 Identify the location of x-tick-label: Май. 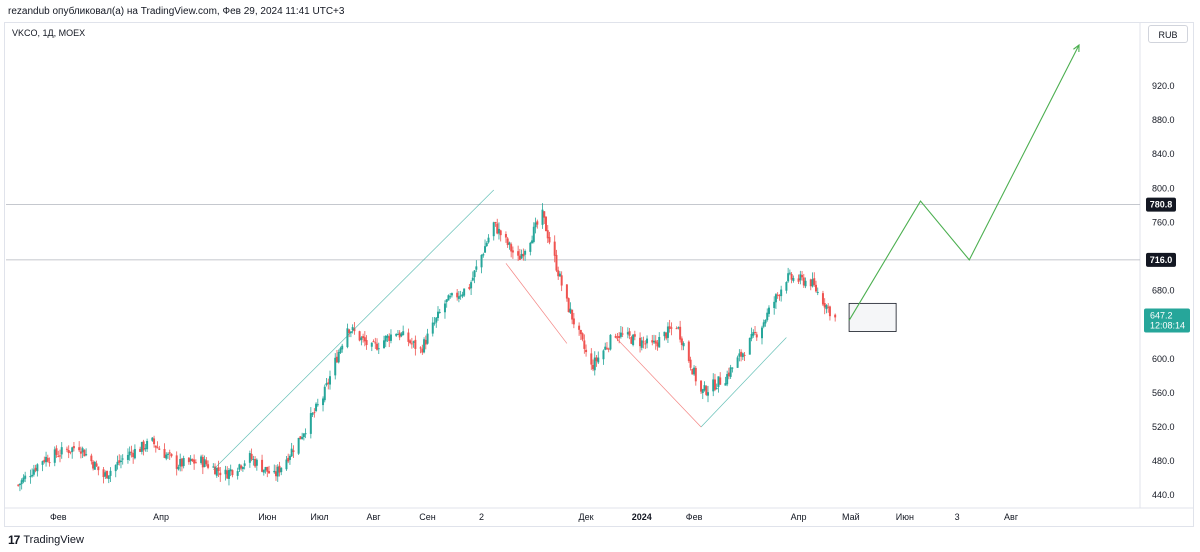
(851, 517).